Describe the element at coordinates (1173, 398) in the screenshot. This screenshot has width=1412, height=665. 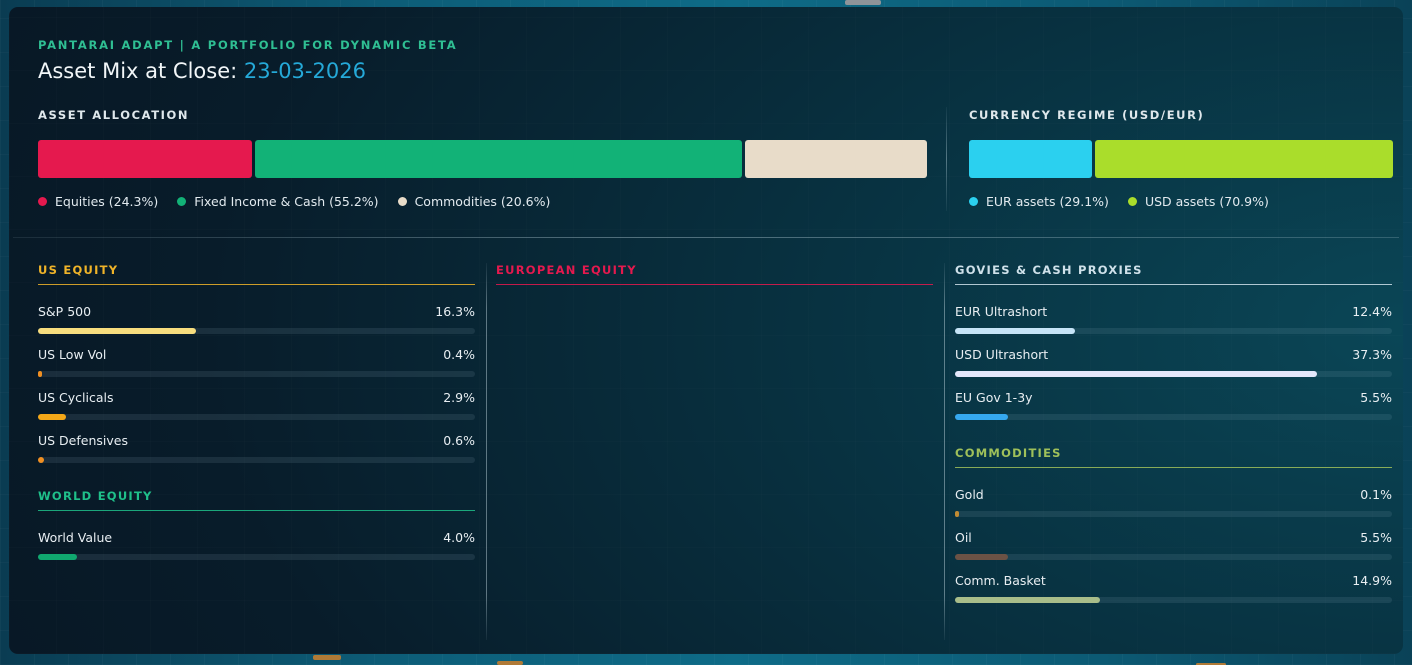
I see `holding-row: EU Gov 1-3y 5.5%` at that location.